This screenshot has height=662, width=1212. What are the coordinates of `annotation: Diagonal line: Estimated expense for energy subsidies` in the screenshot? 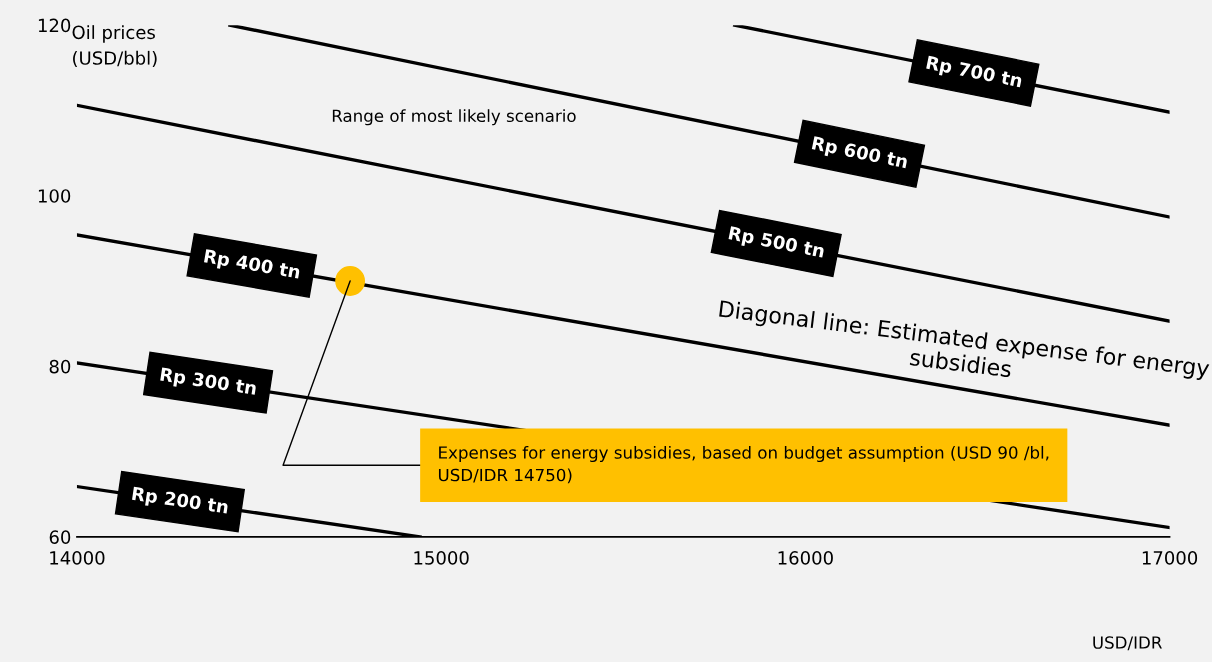 It's located at (964, 340).